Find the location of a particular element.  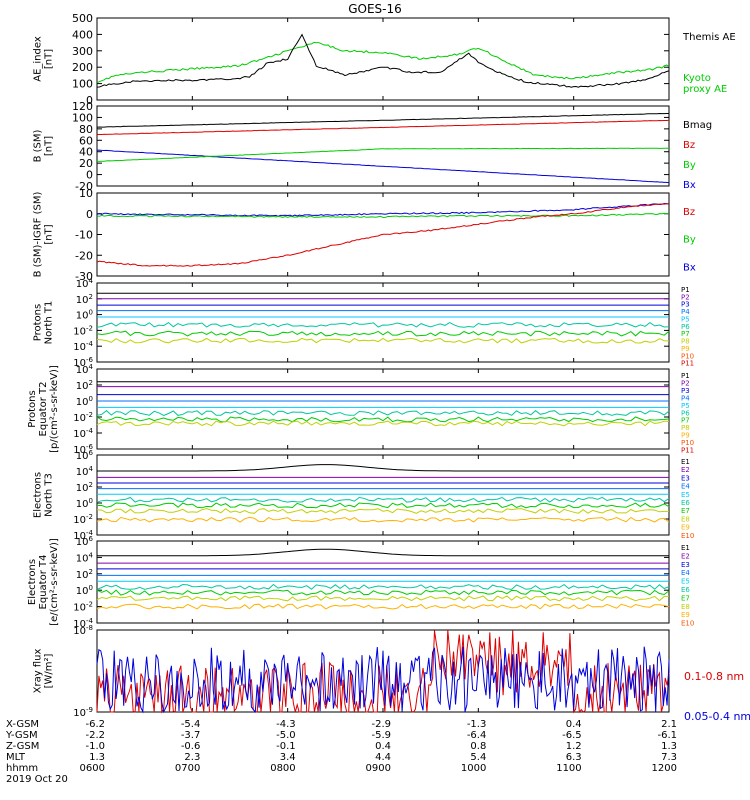

channel-line-e1 is located at coordinates (383, 468).